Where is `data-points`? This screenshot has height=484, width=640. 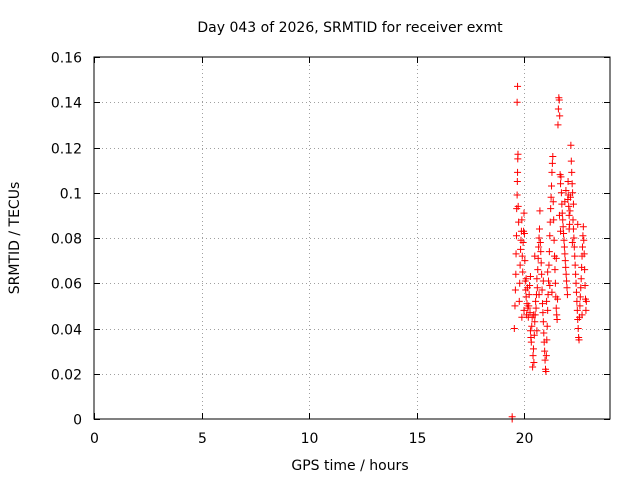 data-points is located at coordinates (549, 252).